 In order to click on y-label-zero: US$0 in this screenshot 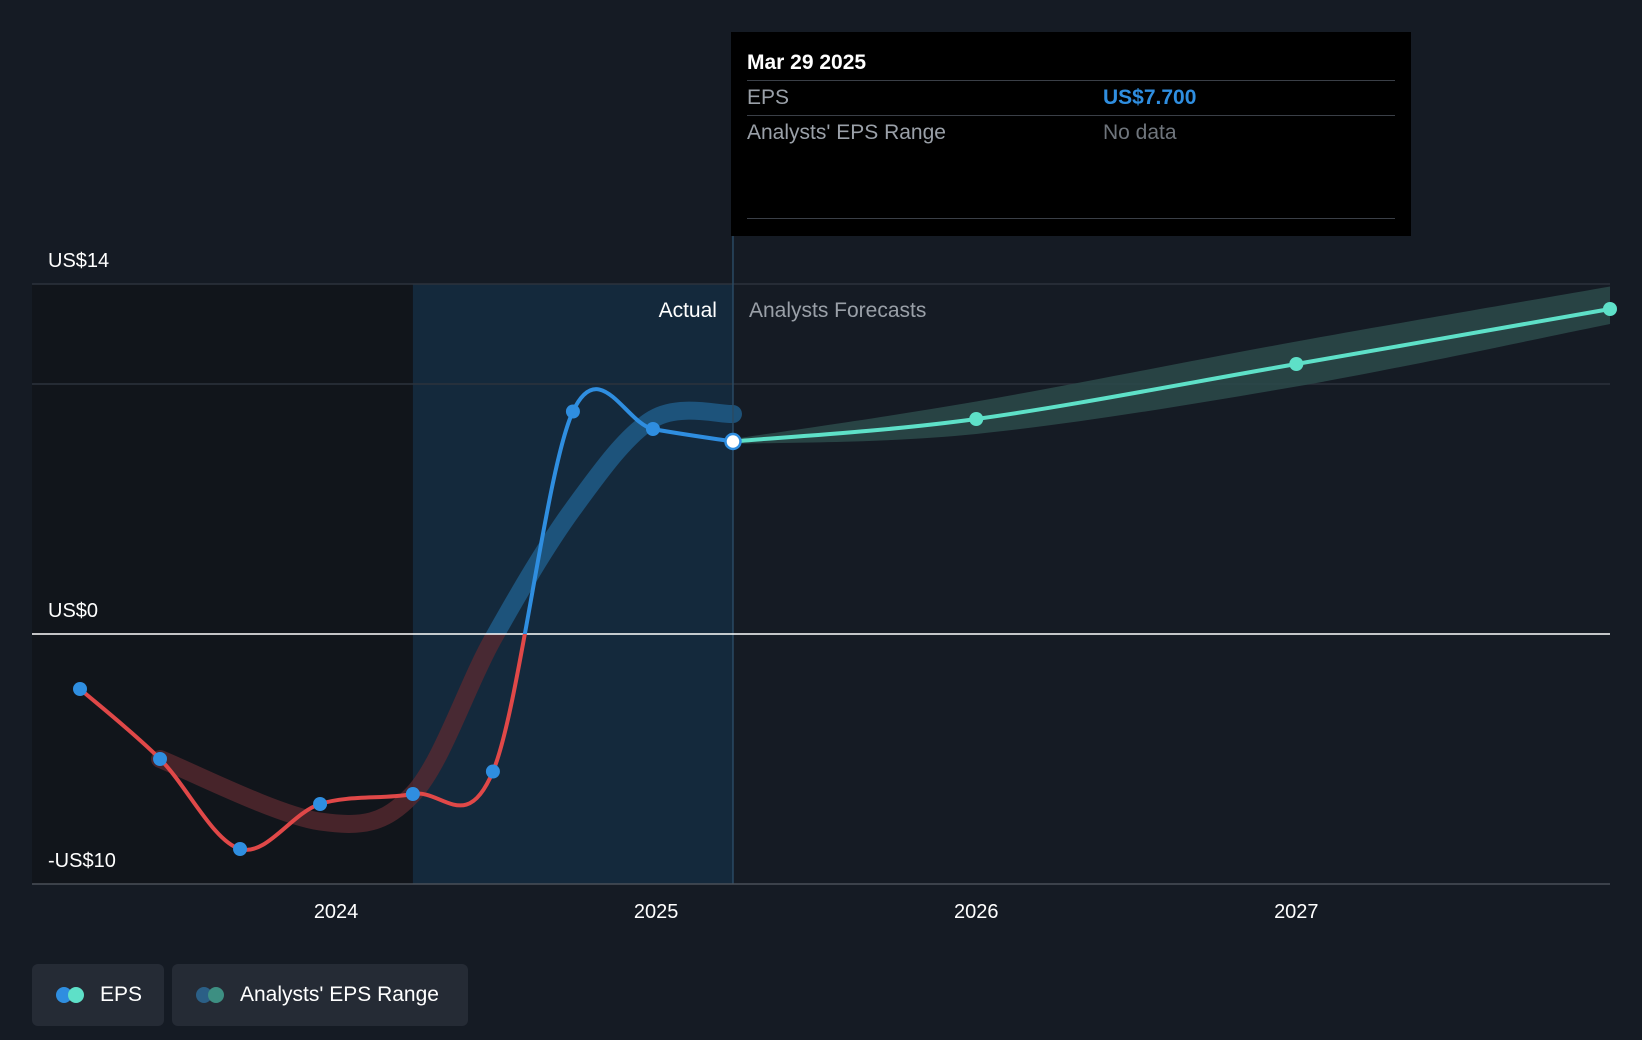, I will do `click(73, 611)`.